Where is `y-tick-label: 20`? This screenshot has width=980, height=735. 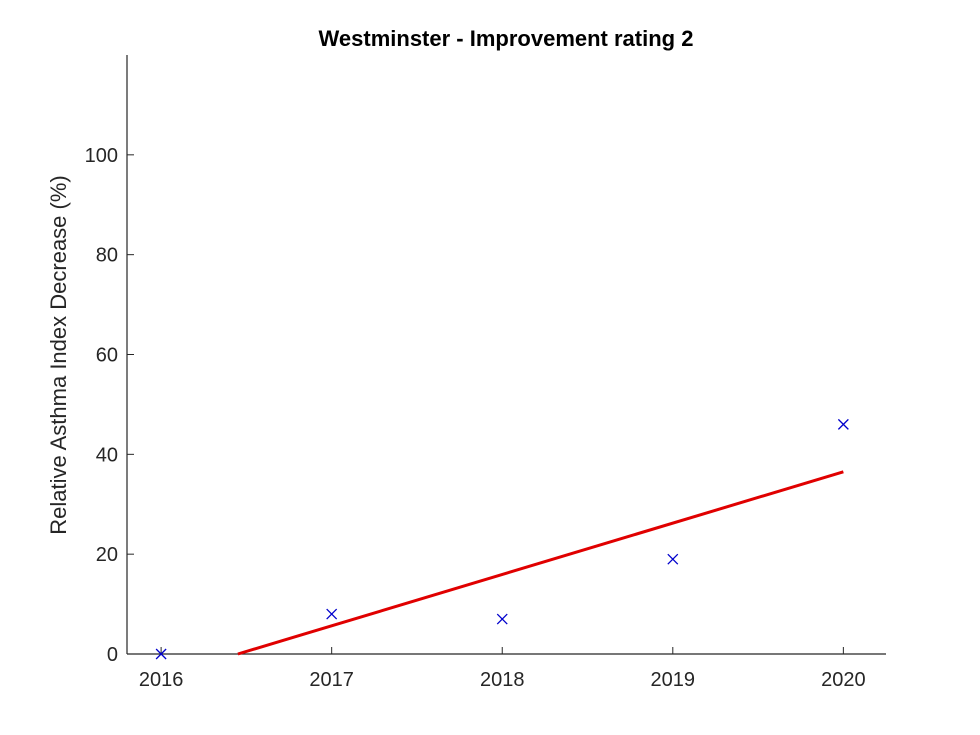 y-tick-label: 20 is located at coordinates (107, 555).